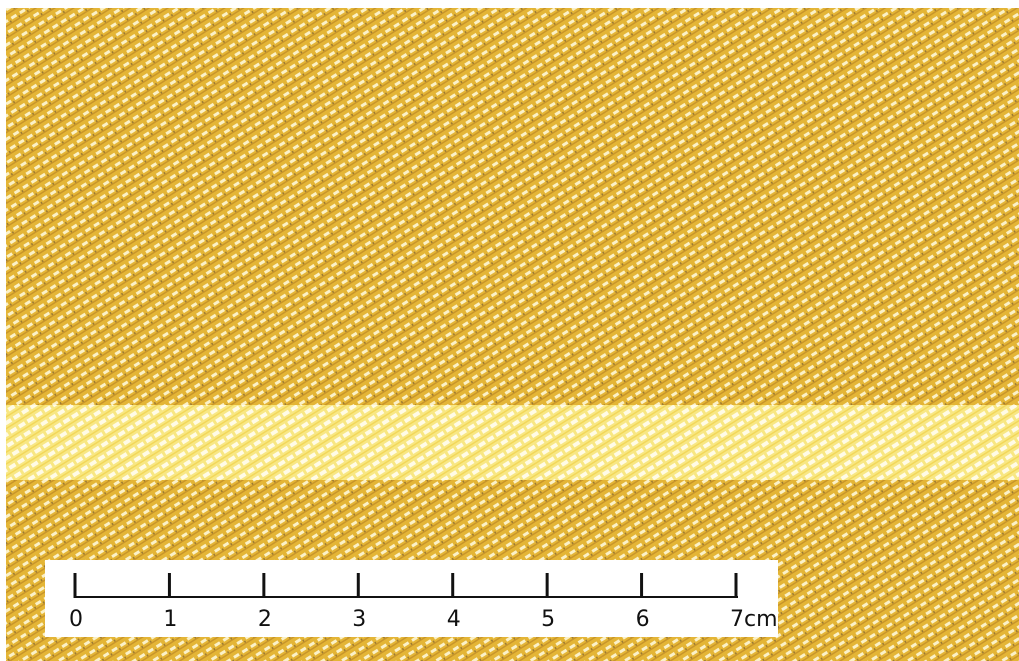 This screenshot has width=1019, height=661. What do you see at coordinates (76, 619) in the screenshot?
I see `scale-label: 0` at bounding box center [76, 619].